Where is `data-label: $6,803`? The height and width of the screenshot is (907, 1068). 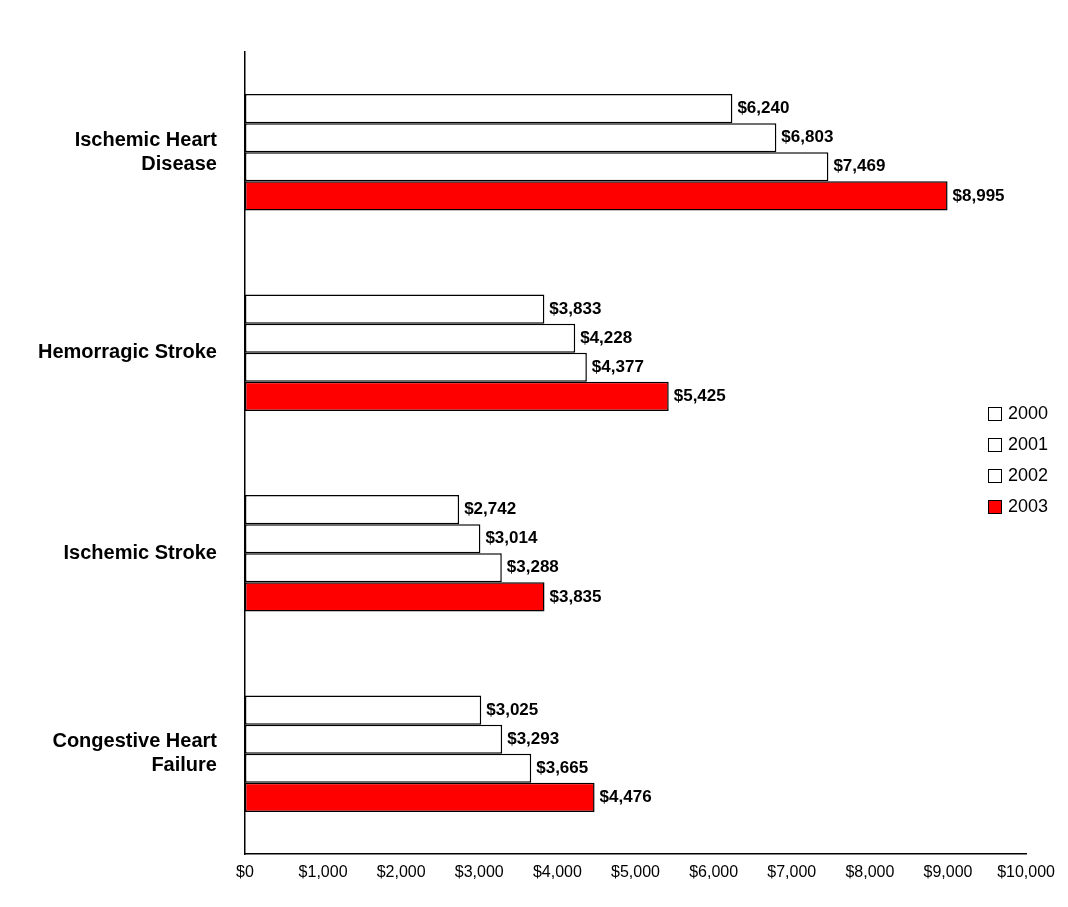
data-label: $6,803 is located at coordinates (807, 137).